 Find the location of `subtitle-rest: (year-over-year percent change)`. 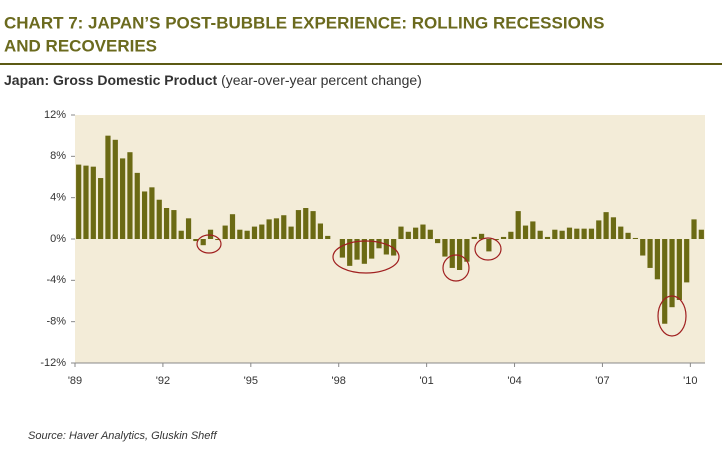

subtitle-rest: (year-over-year percent change) is located at coordinates (321, 80).